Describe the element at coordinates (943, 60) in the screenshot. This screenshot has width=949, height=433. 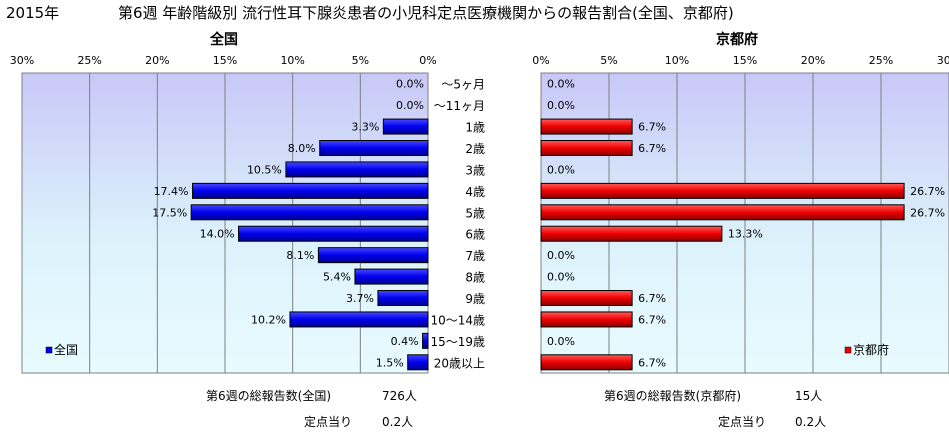
I see `kyoto-tick-label: 30%` at that location.